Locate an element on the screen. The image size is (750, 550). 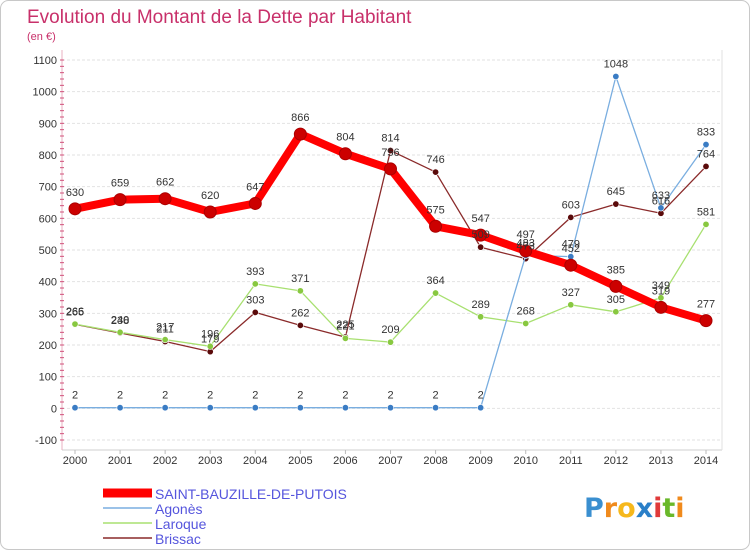
x-tick-label: 2004 is located at coordinates (255, 461).